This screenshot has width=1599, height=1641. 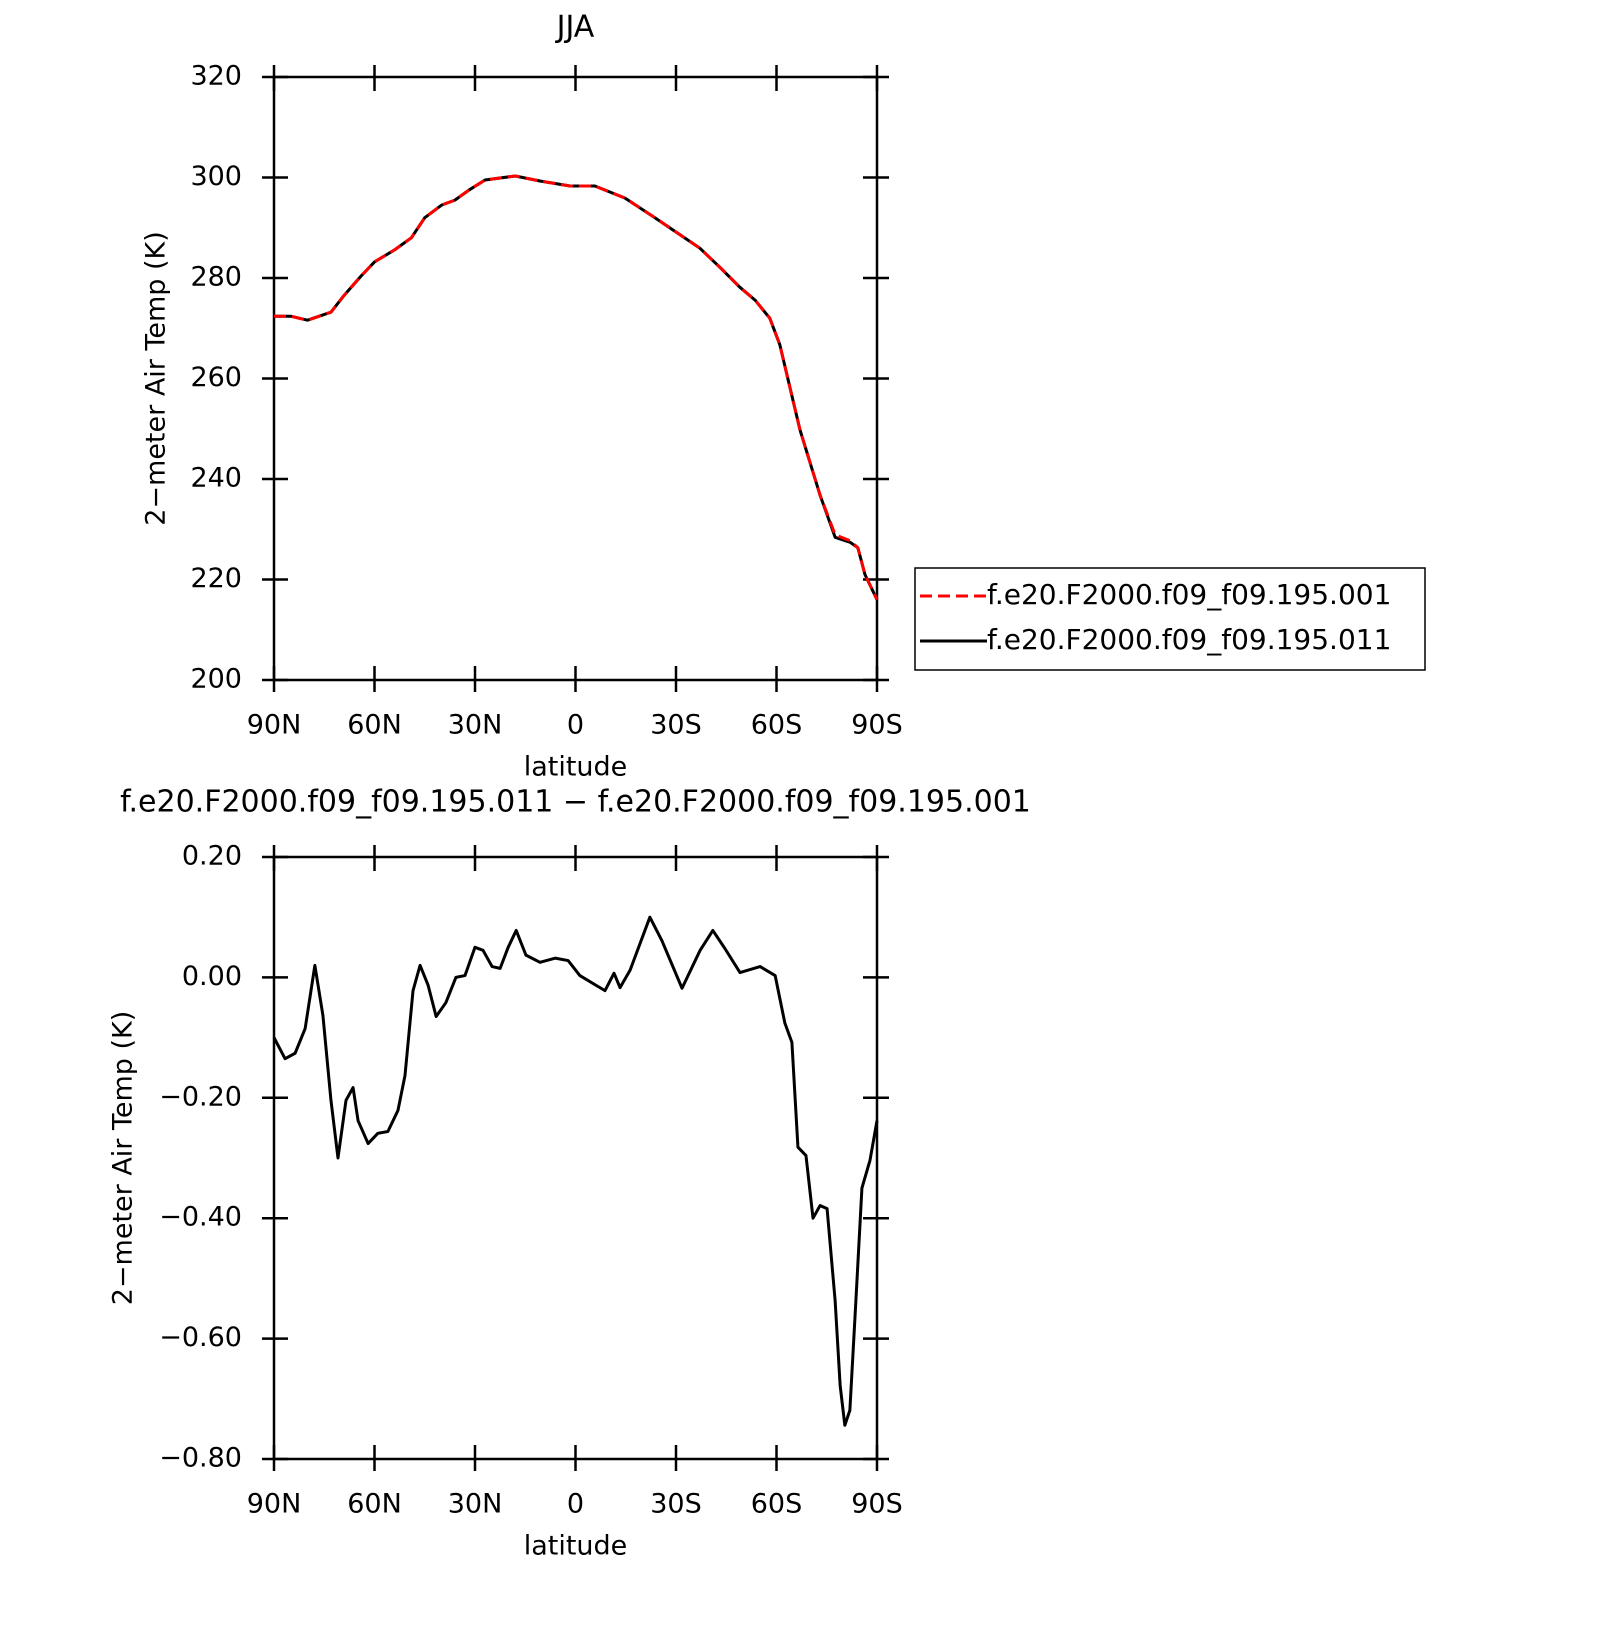 I want to click on y-tick-label: −0.20, so click(x=200, y=1096).